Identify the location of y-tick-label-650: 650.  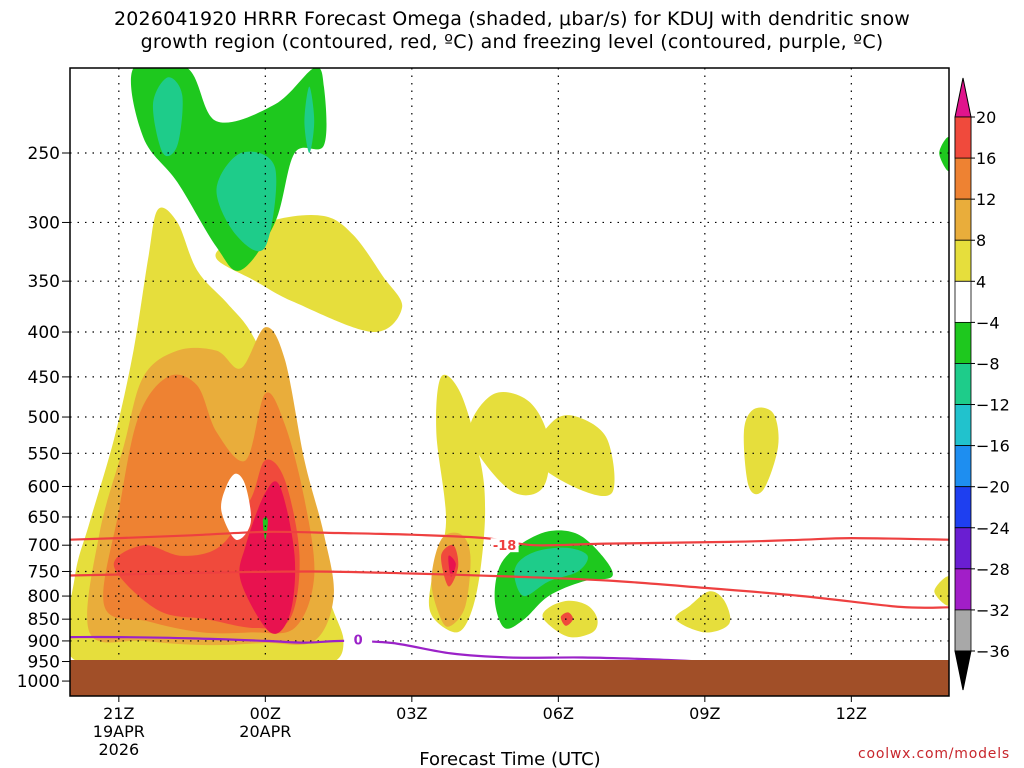
(44, 518).